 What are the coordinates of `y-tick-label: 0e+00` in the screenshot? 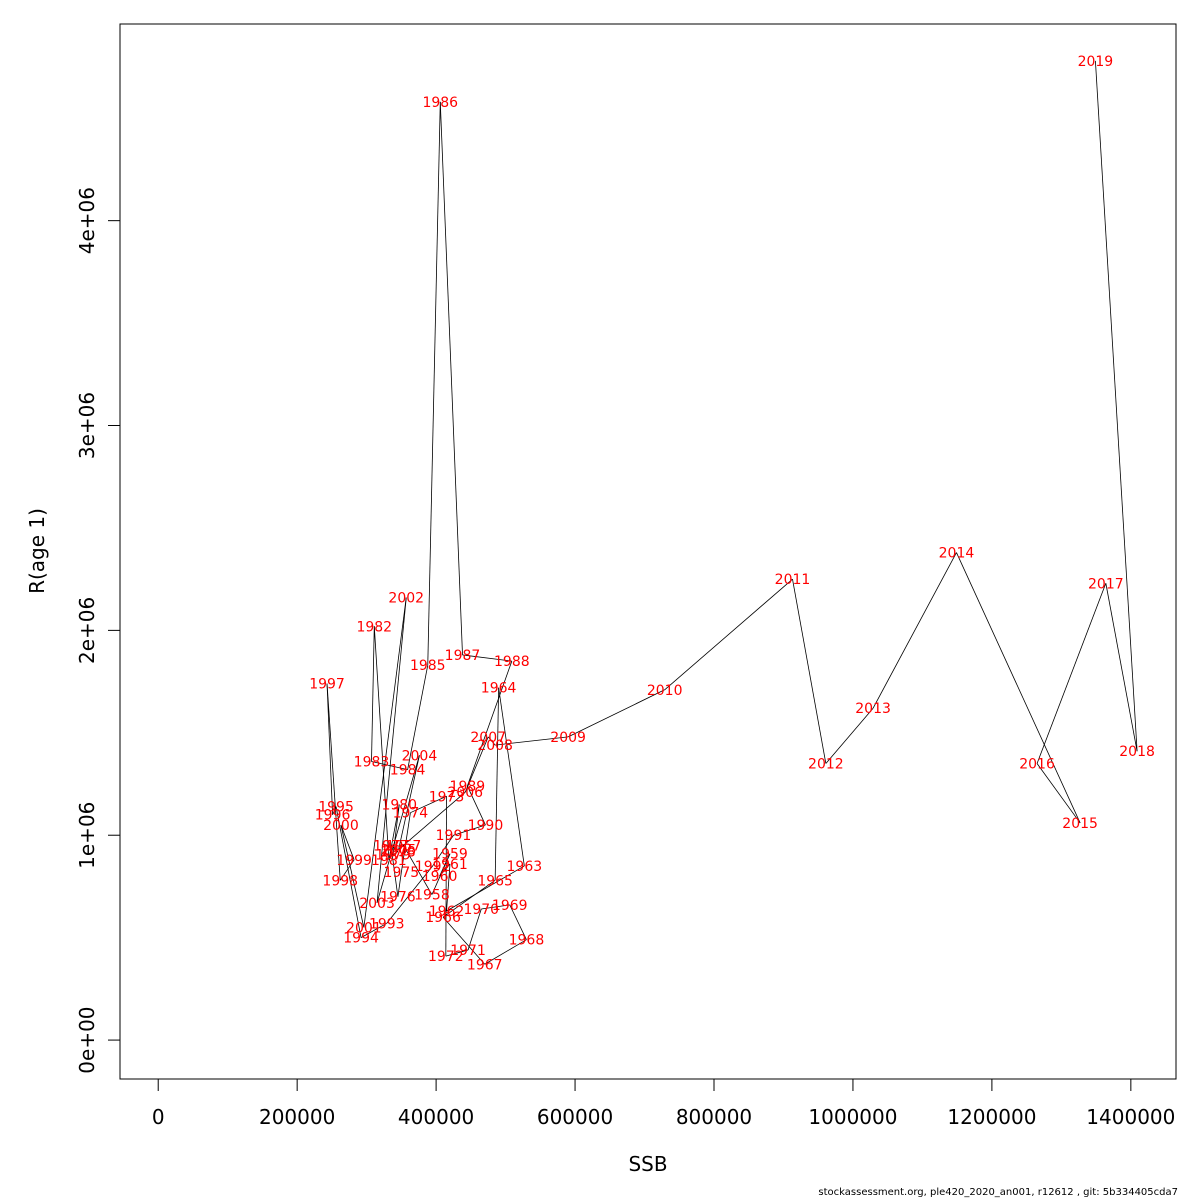 It's located at (87, 1039).